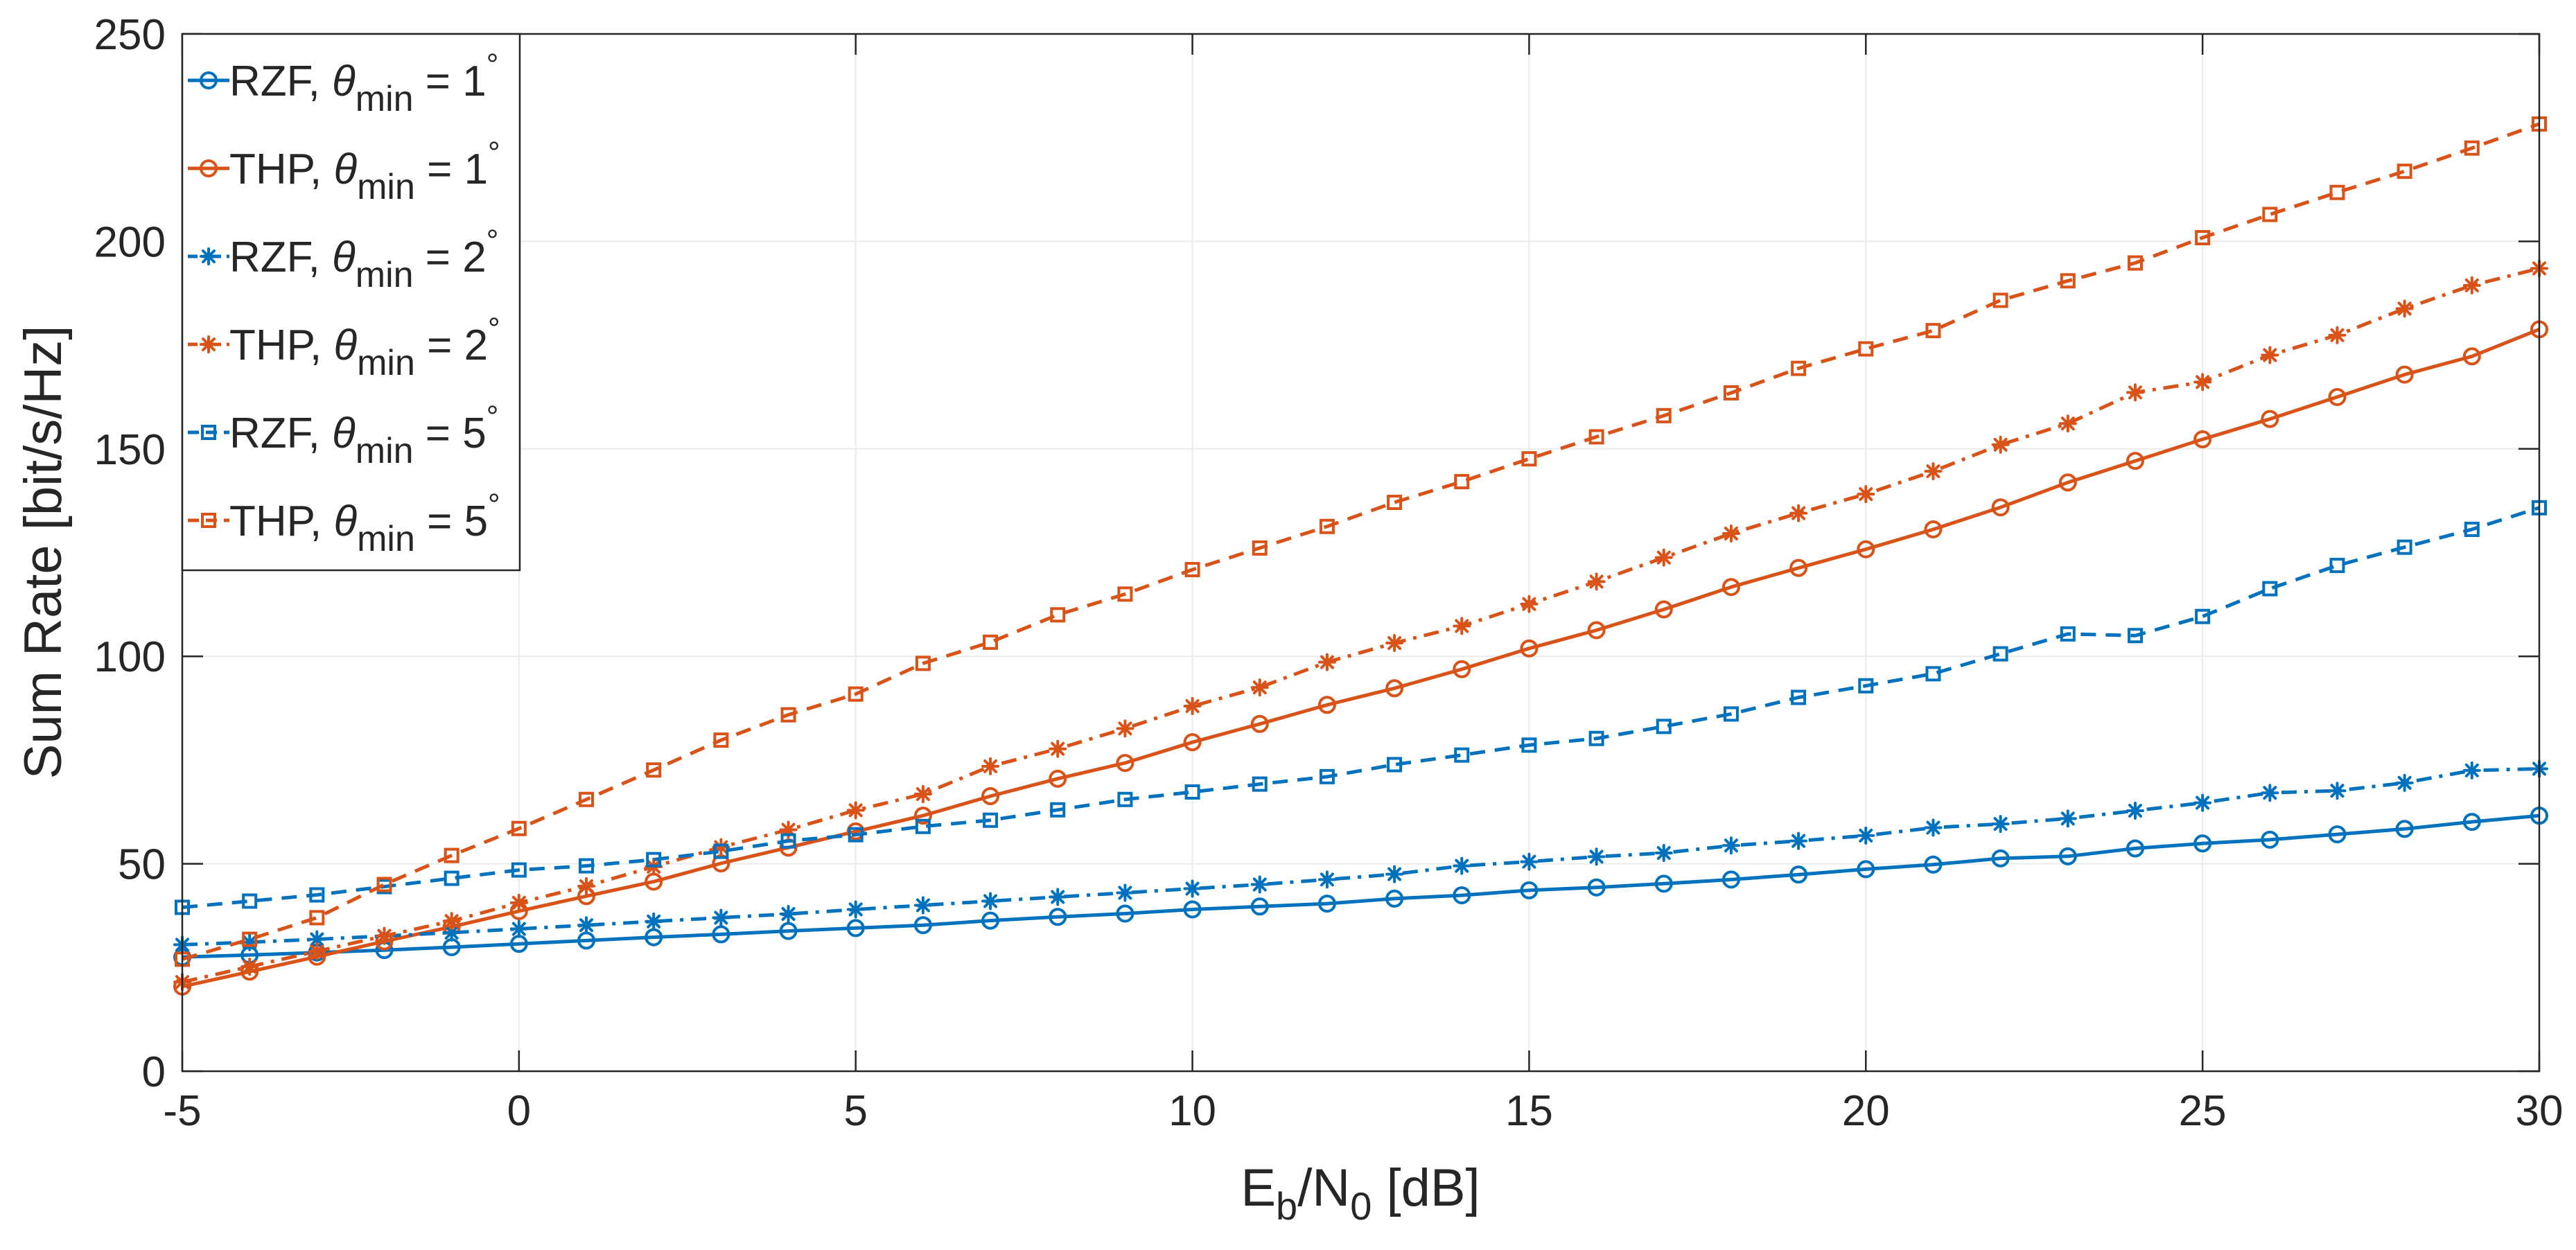  Describe the element at coordinates (451, 345) in the screenshot. I see `legend-label-part: = 2` at that location.